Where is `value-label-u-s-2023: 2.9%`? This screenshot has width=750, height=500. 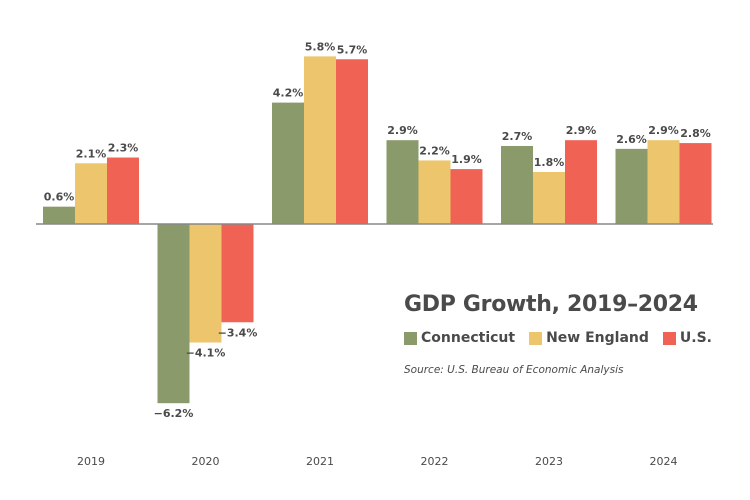
value-label-u-s-2023: 2.9% is located at coordinates (581, 130).